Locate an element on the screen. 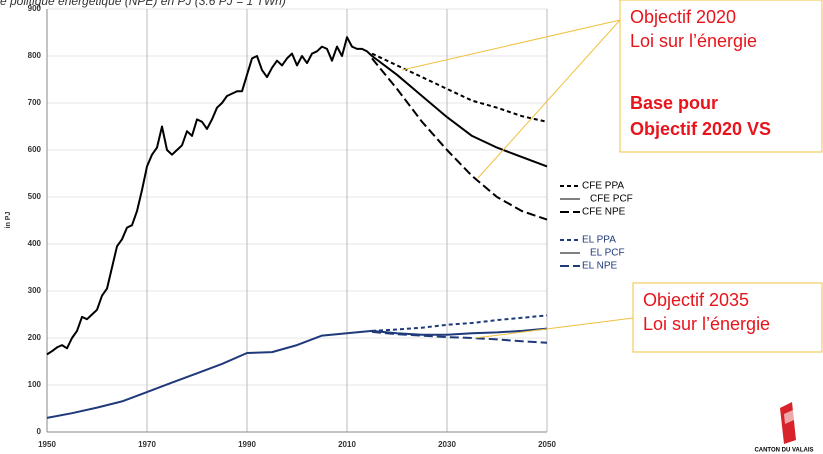 The height and width of the screenshot is (454, 823). legend-label: CFE PCF is located at coordinates (611, 199).